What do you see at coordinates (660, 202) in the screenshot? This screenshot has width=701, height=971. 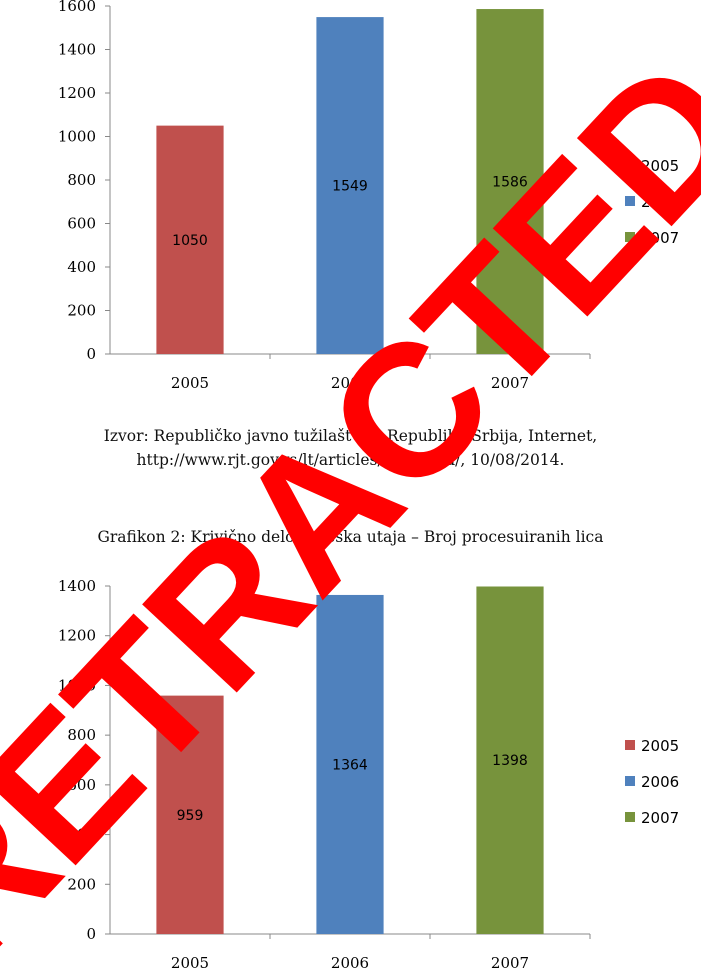 I see `chart-1-legend-label-2006: 2006` at bounding box center [660, 202].